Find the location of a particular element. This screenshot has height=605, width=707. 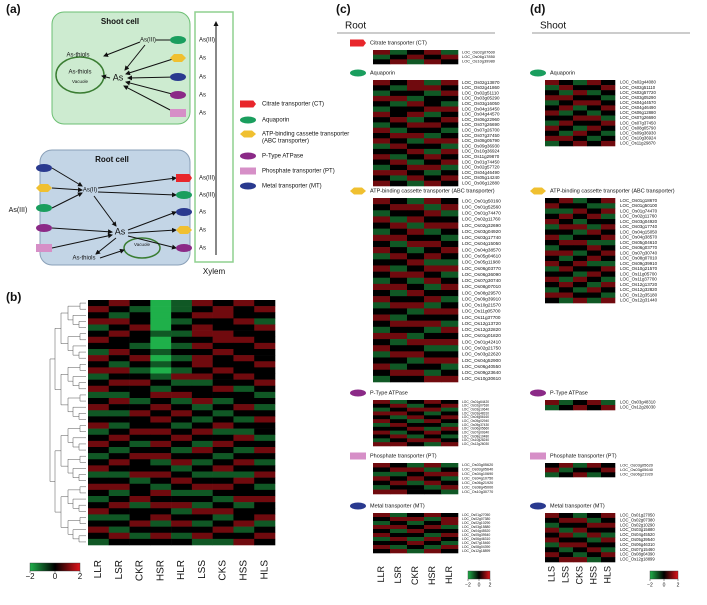

column-label: HLS is located at coordinates (264, 570).